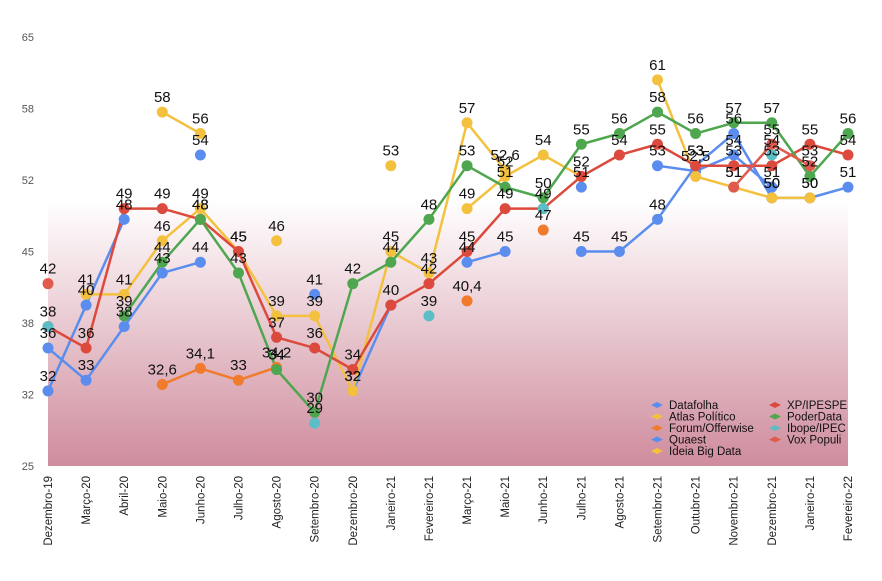 The image size is (882, 581). Describe the element at coordinates (816, 429) in the screenshot. I see `legend-label: Ibope/IPEC` at that location.